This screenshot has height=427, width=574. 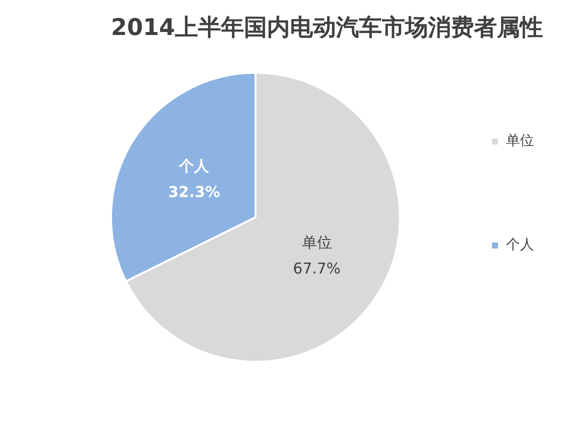 What do you see at coordinates (520, 245) in the screenshot?
I see `legend-label: 个人` at bounding box center [520, 245].